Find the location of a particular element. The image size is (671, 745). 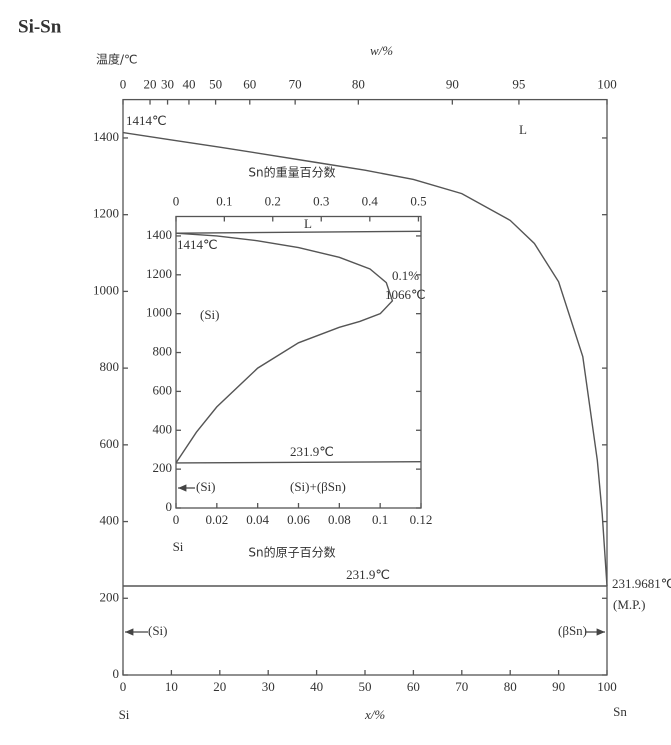

top-axis-label: w/% is located at coordinates (381, 50).